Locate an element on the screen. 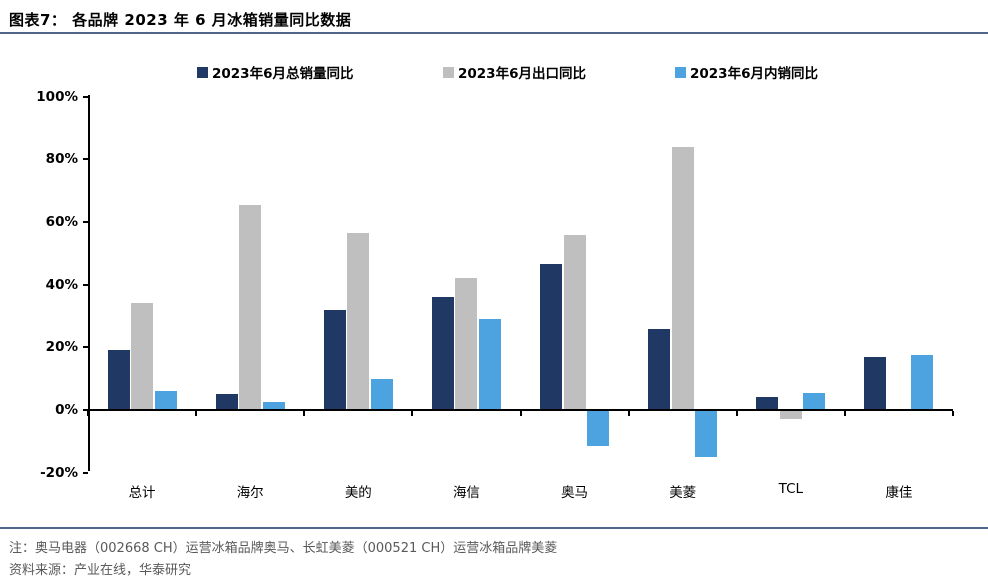  bar-2023年6月出口同比-总计 is located at coordinates (142, 356).